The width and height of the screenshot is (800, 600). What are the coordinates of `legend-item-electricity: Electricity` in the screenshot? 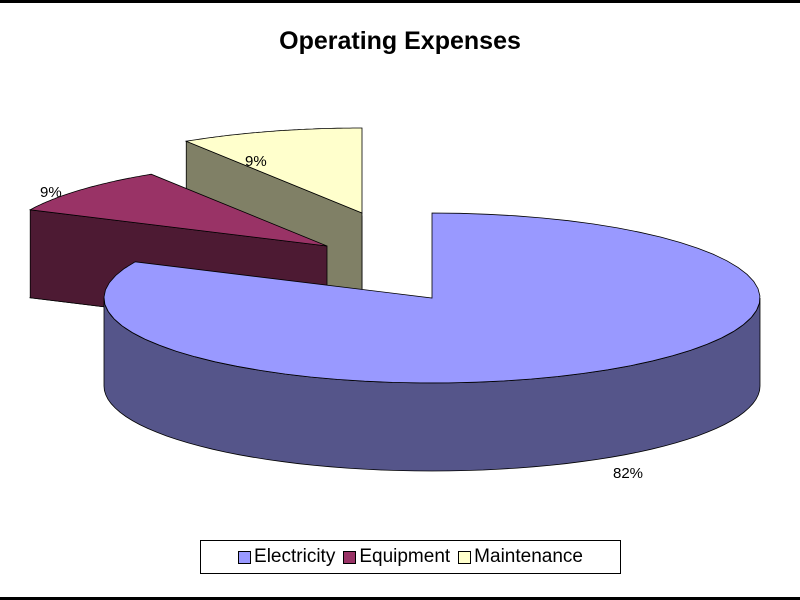 It's located at (286, 557).